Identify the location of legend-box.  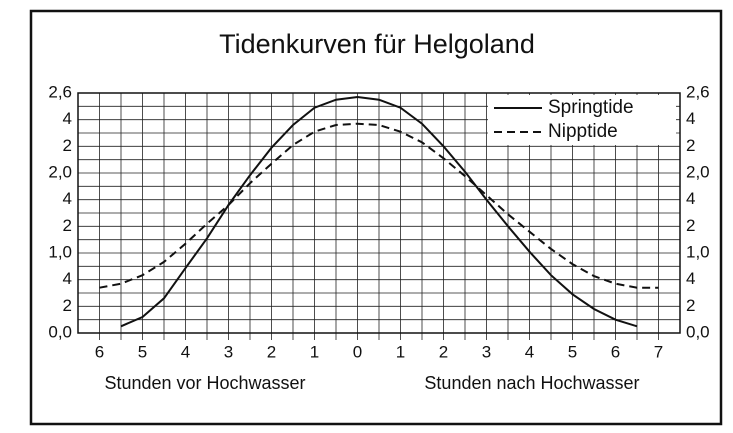
(582, 120).